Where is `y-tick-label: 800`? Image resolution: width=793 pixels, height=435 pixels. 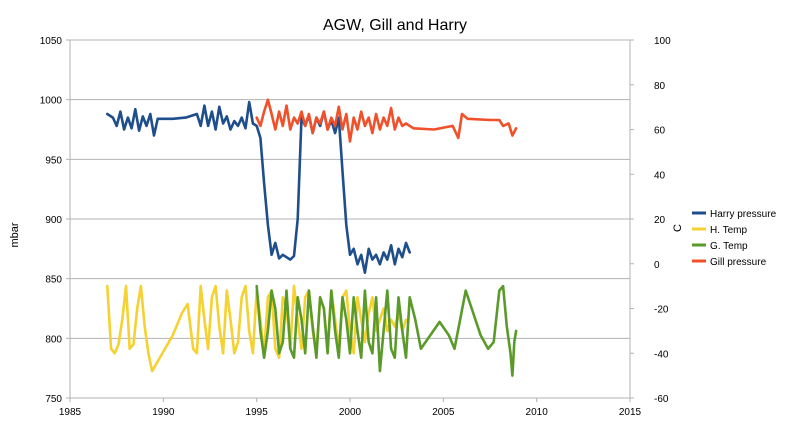
y-tick-label: 800 is located at coordinates (53, 339).